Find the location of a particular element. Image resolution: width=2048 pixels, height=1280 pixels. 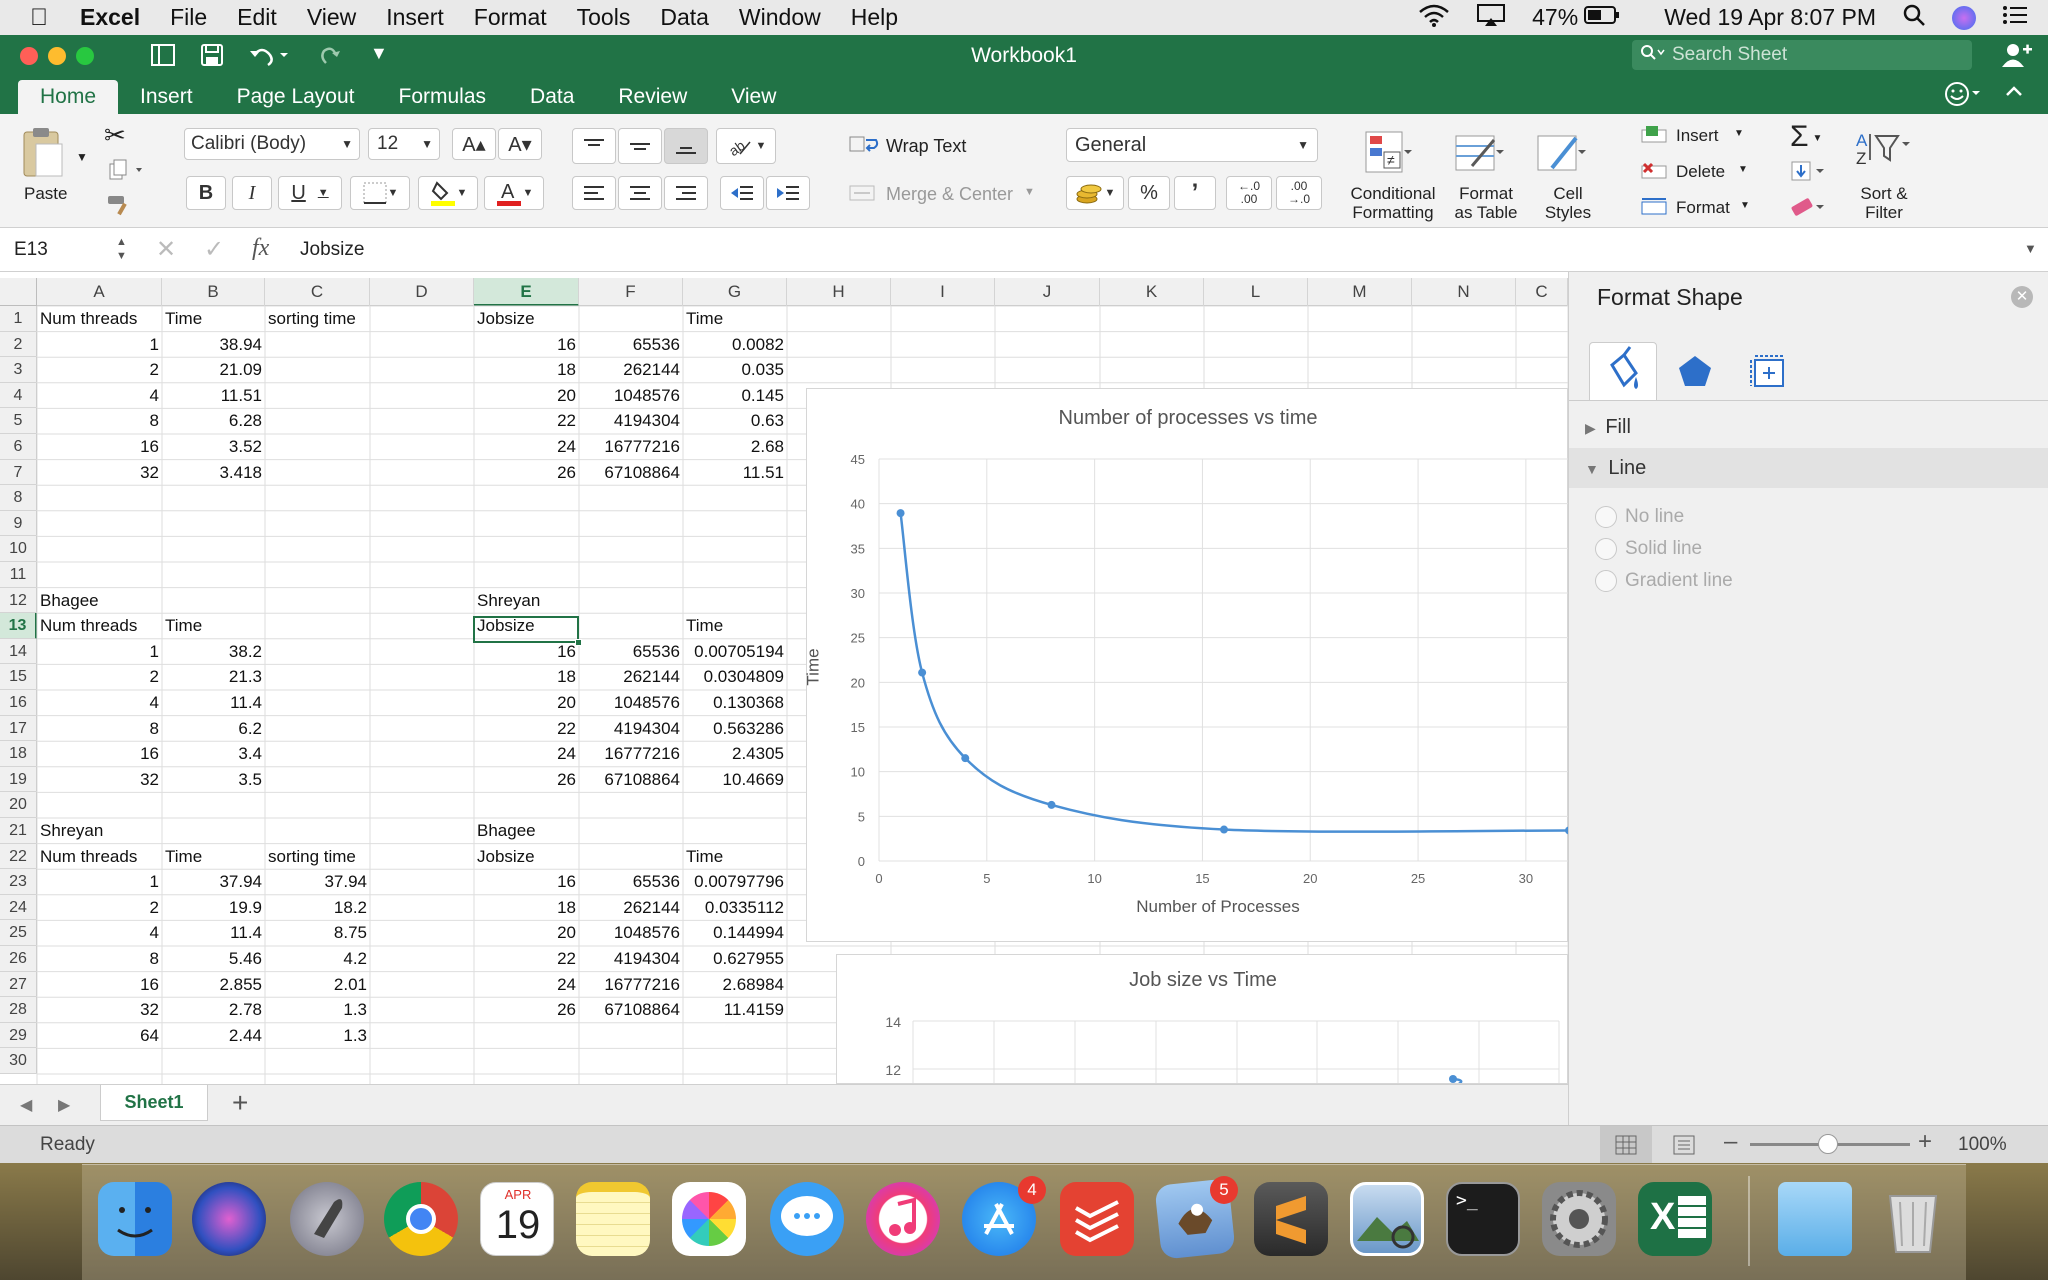

cell-c26: 4.2 is located at coordinates (355, 958).